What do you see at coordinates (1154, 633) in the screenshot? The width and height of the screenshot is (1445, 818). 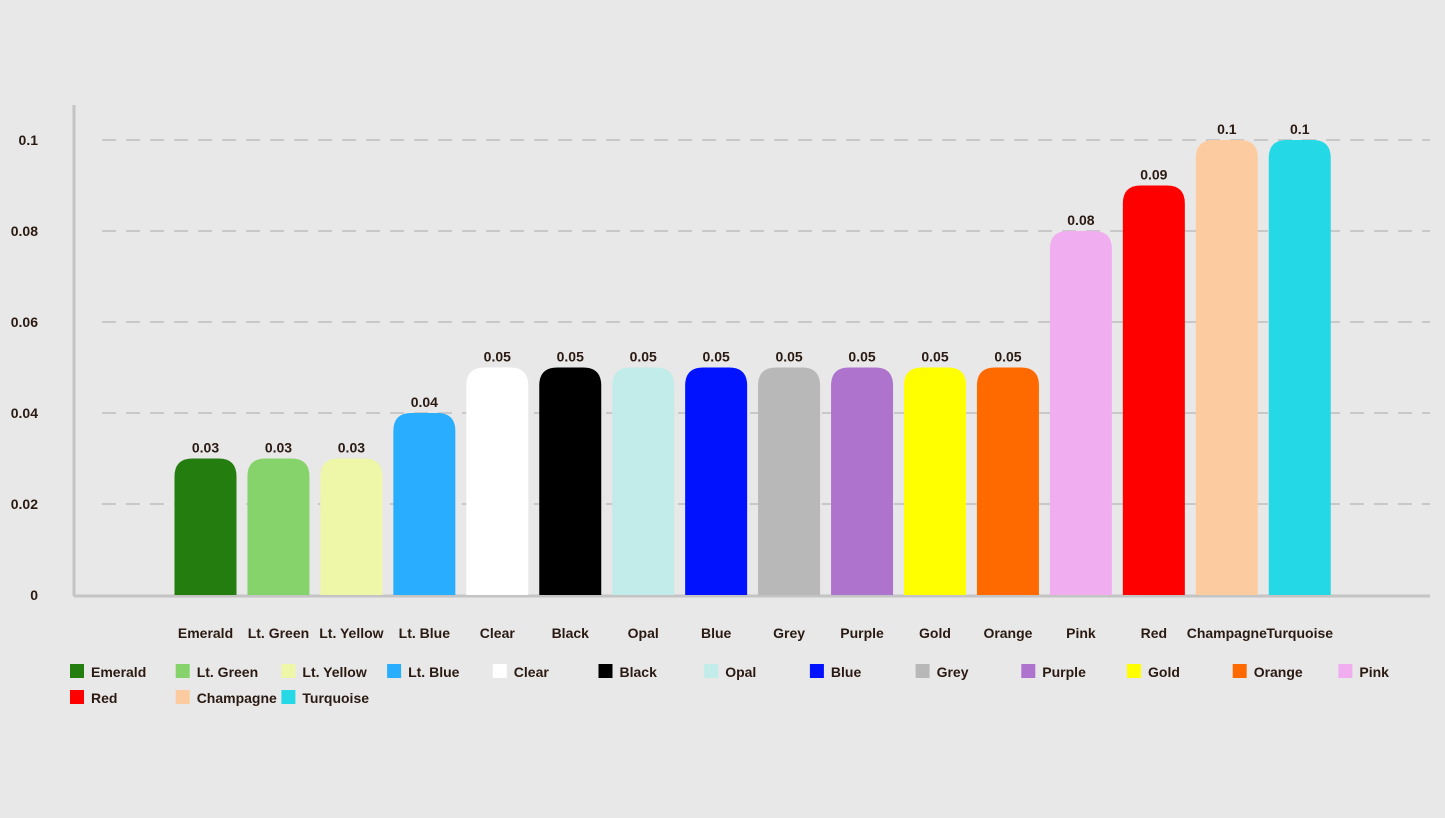 I see `x-tick-label: Red` at bounding box center [1154, 633].